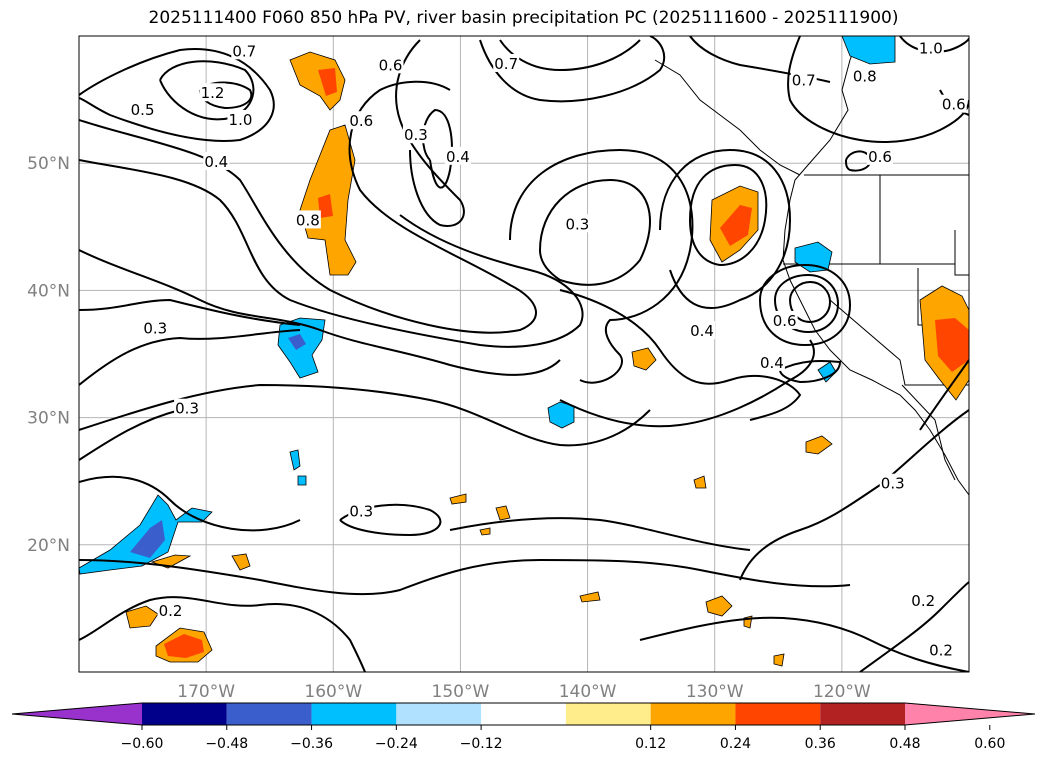  What do you see at coordinates (820, 744) in the screenshot?
I see `colorbar-tick-label: 0.36` at bounding box center [820, 744].